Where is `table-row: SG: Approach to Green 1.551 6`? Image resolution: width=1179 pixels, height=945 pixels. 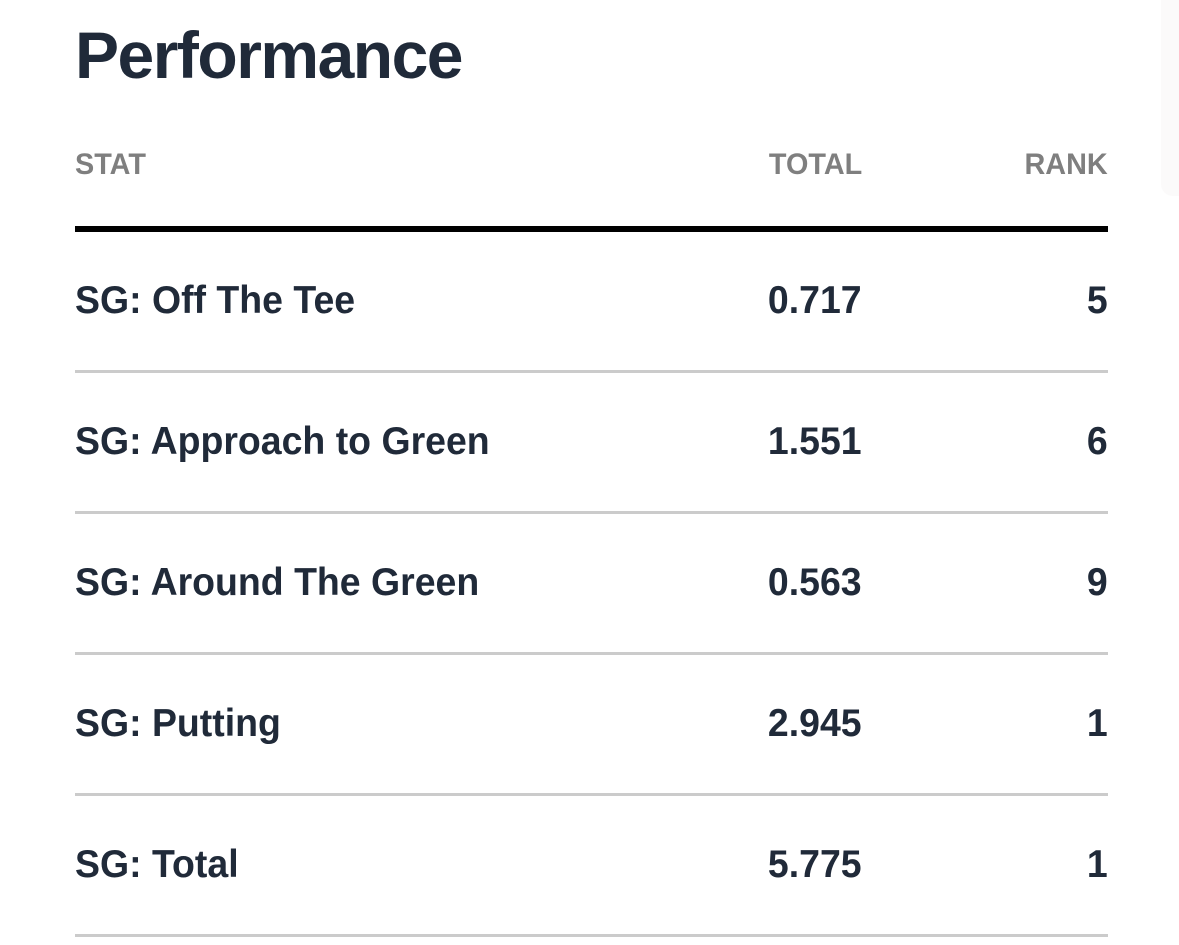
table-row: SG: Approach to Green 1.551 6 is located at coordinates (591, 442).